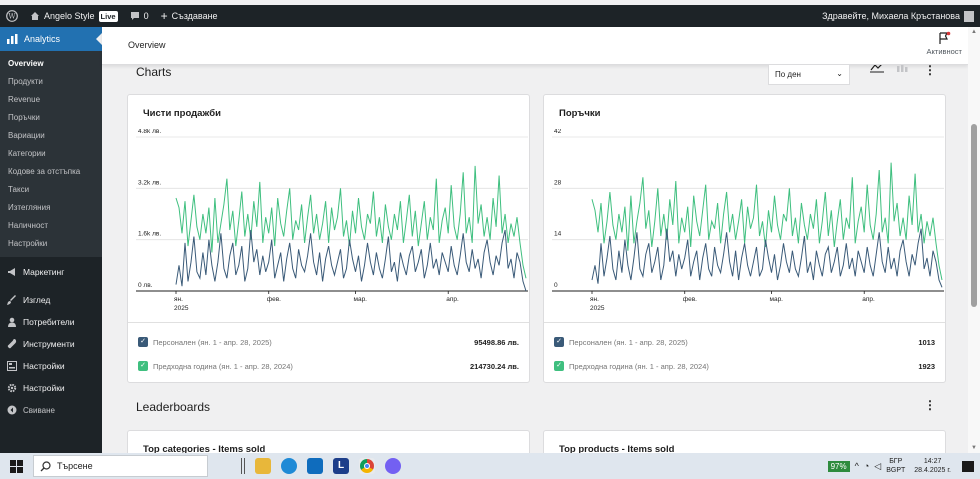  I want to click on wrench-icon, so click(12, 344).